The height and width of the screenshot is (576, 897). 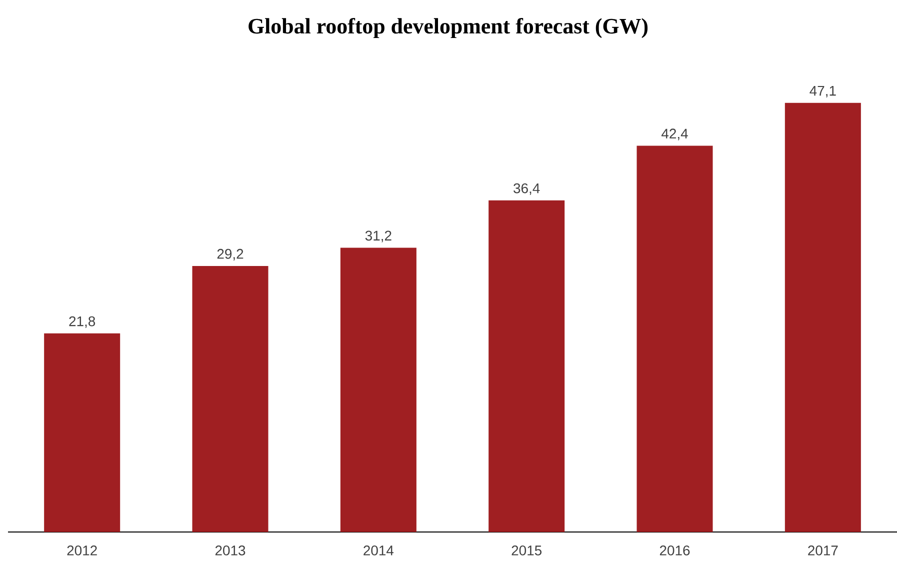 What do you see at coordinates (527, 189) in the screenshot?
I see `data-label: 36,4` at bounding box center [527, 189].